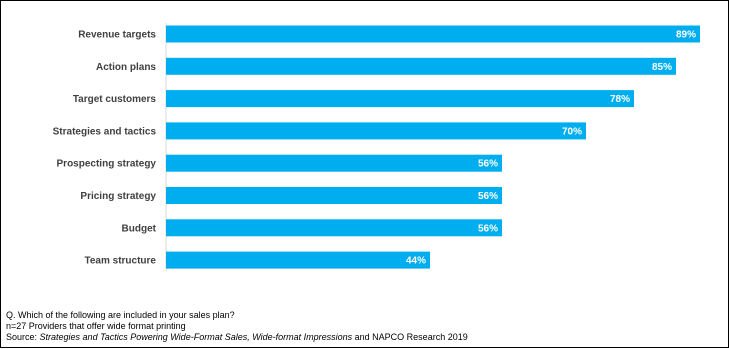 Image resolution: width=729 pixels, height=350 pixels. What do you see at coordinates (298, 260) in the screenshot?
I see `bar-team-structure` at bounding box center [298, 260].